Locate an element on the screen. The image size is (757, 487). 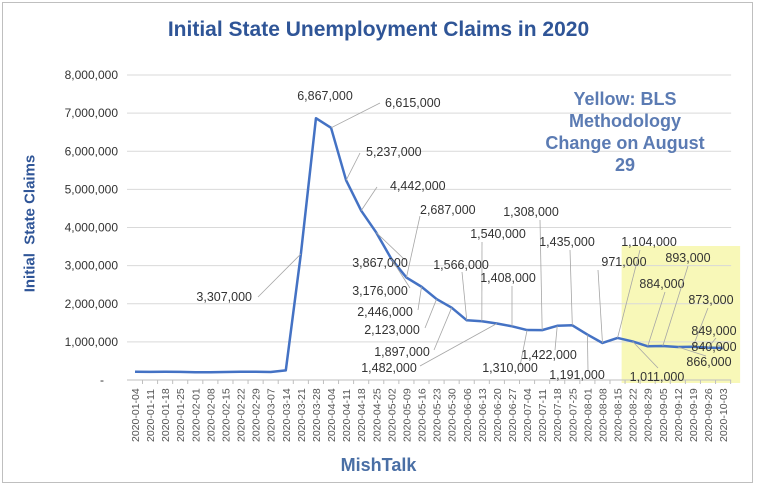
data-label: 884,000 is located at coordinates (661, 284).